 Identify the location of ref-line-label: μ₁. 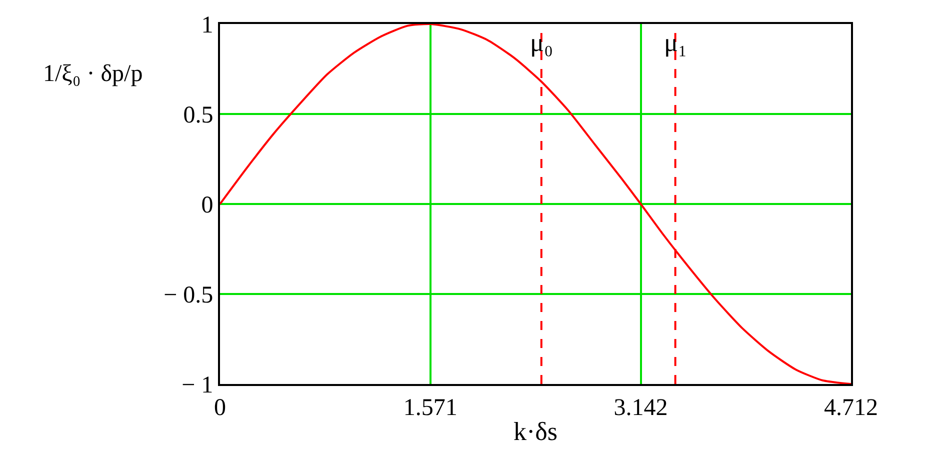
(676, 42).